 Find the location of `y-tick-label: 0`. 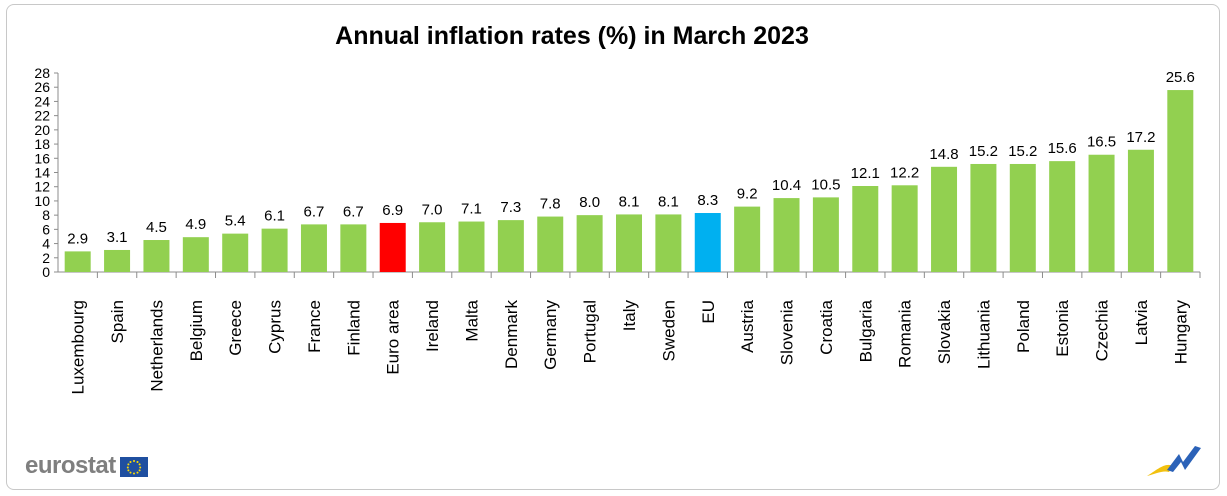

y-tick-label: 0 is located at coordinates (46, 272).